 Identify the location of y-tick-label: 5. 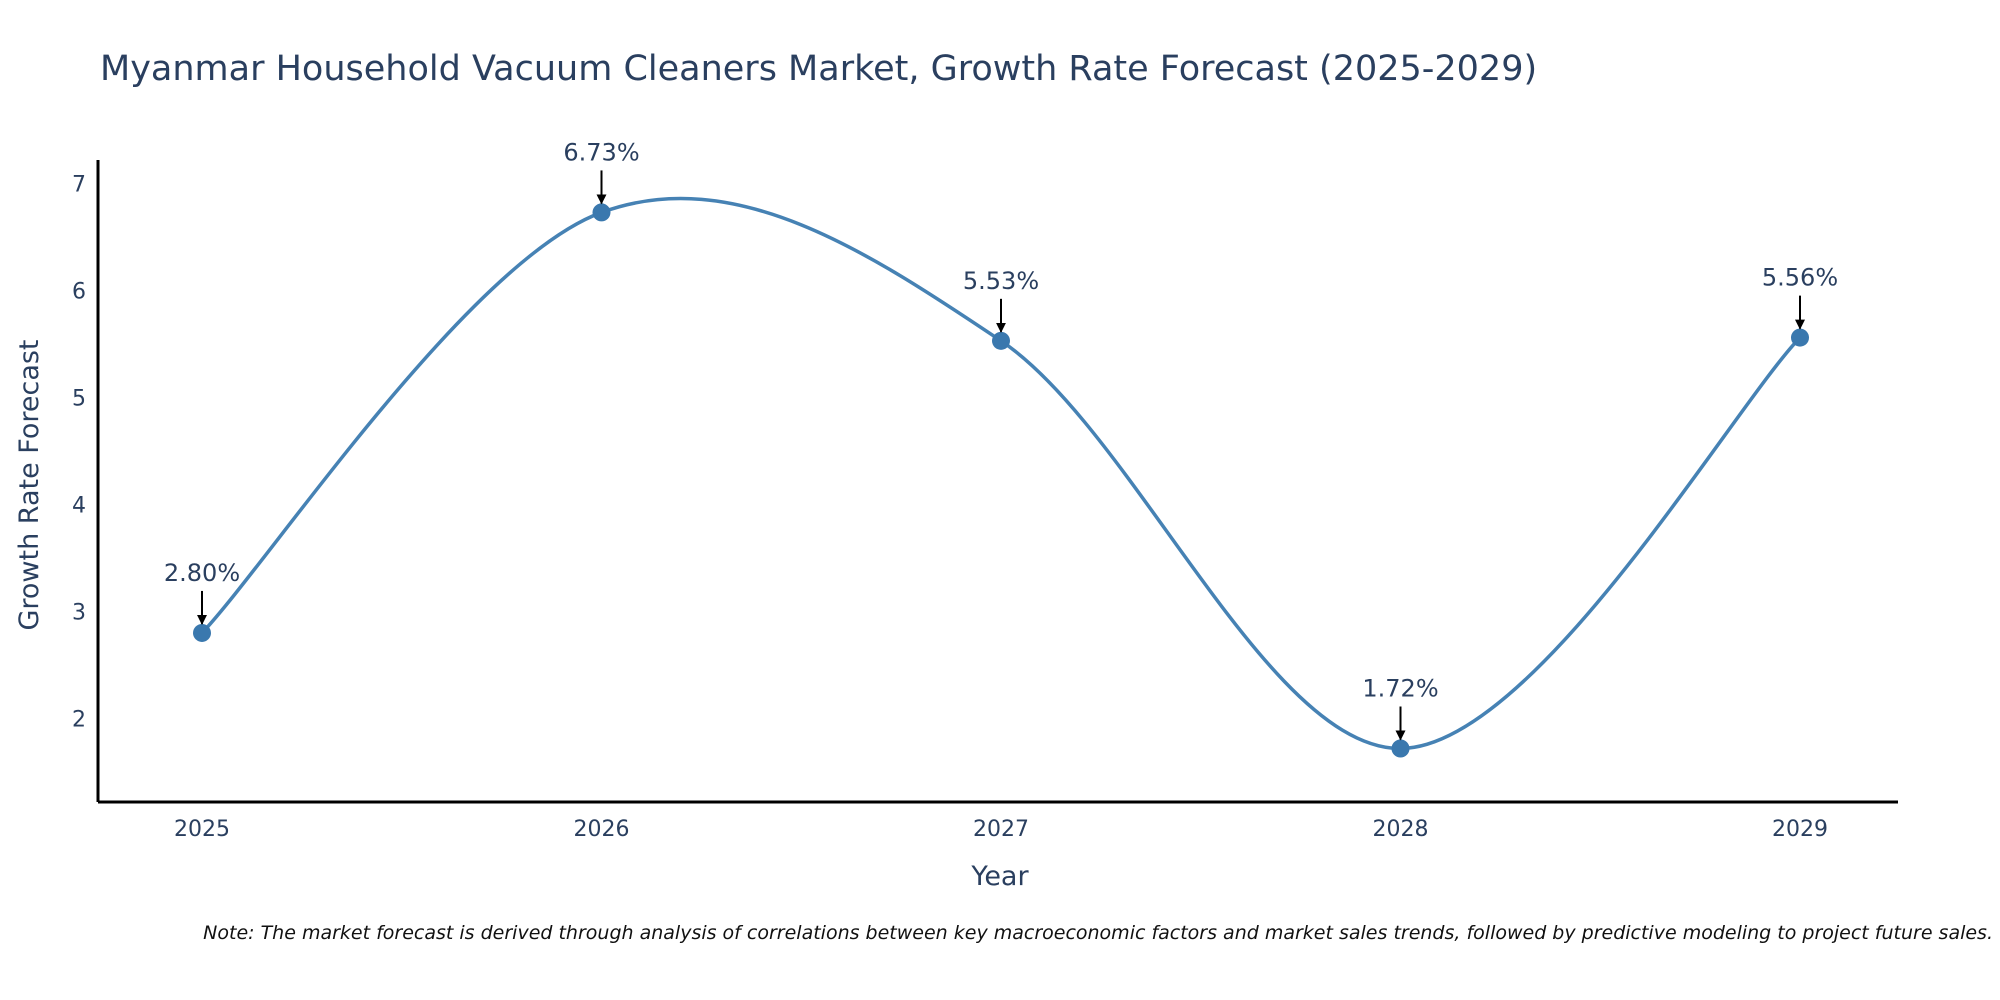
(79, 399).